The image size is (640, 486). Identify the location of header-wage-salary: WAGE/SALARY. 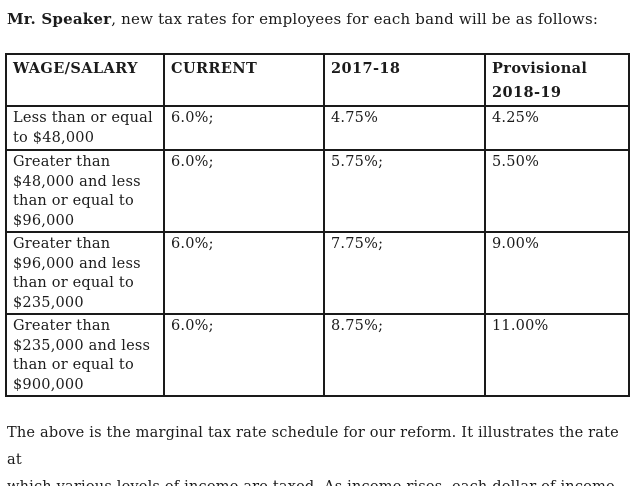
(85, 80).